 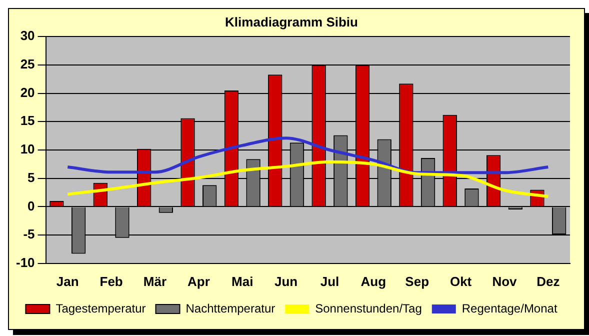 I want to click on y-tick-label: 15, so click(x=27, y=120).